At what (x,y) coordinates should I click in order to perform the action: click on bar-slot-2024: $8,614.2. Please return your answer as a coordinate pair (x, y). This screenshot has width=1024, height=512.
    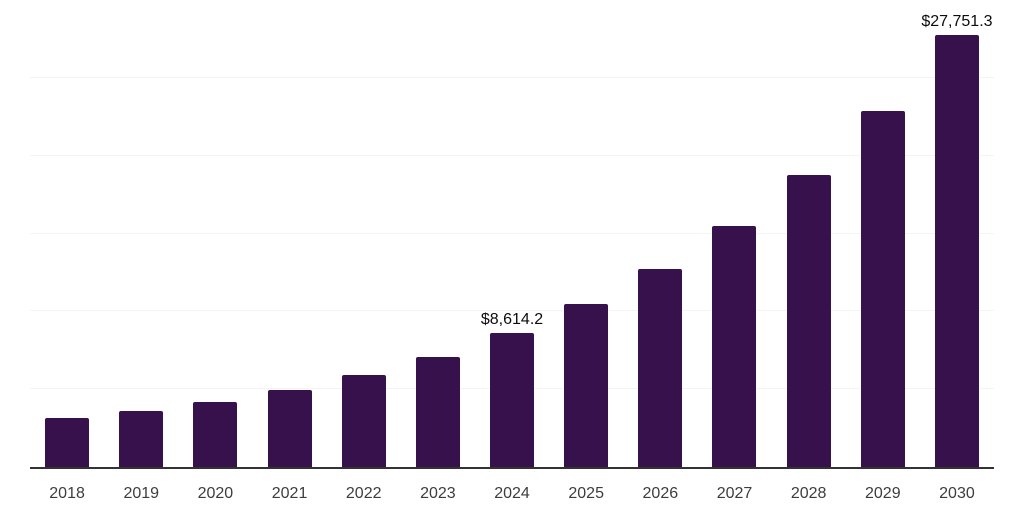
    Looking at the image, I should click on (512, 233).